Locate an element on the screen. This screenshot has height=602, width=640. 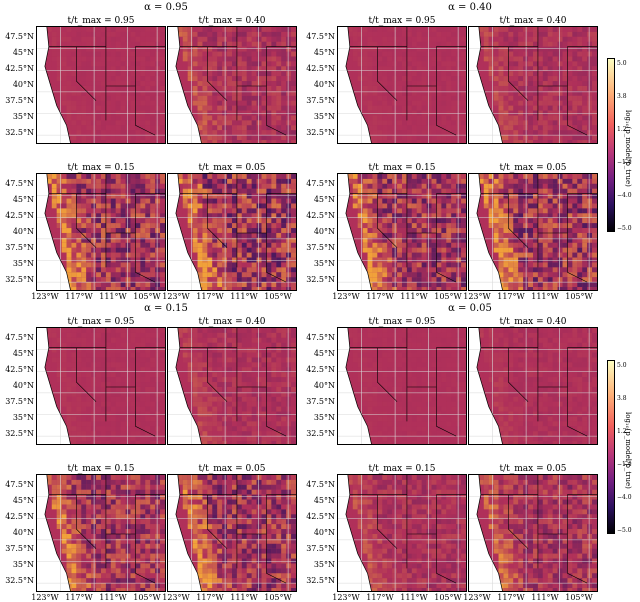
colorbar-top is located at coordinates (611, 145).